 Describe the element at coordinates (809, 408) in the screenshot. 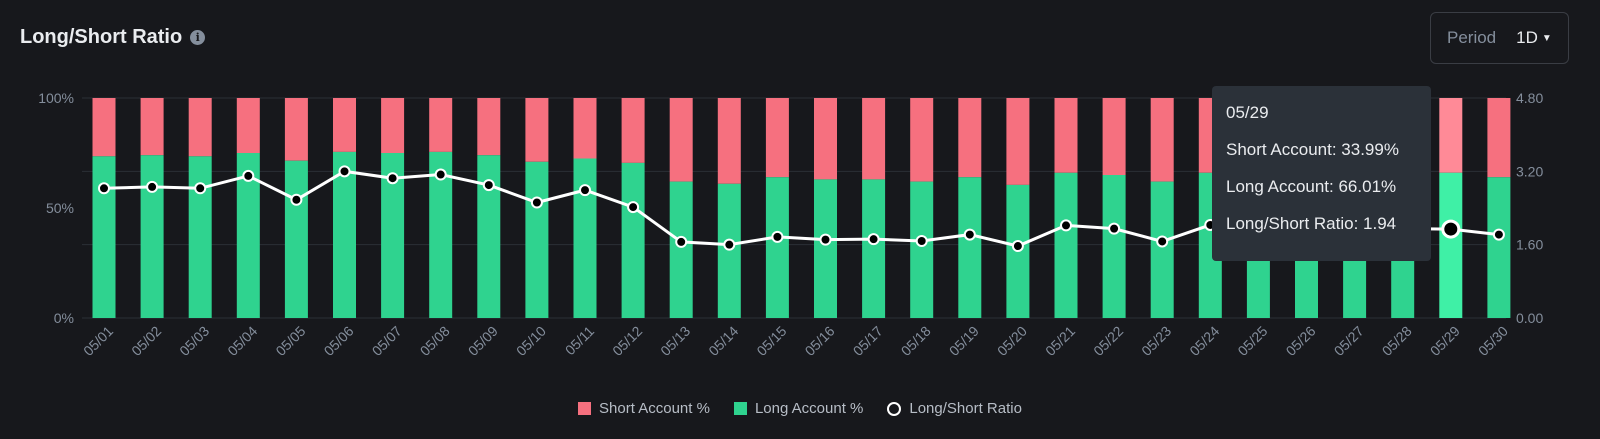

I see `legend-label-long: Long Account %` at that location.